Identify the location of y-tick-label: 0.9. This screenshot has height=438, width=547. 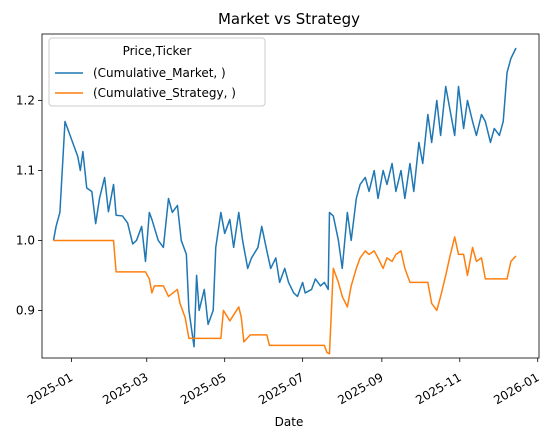
(25, 310).